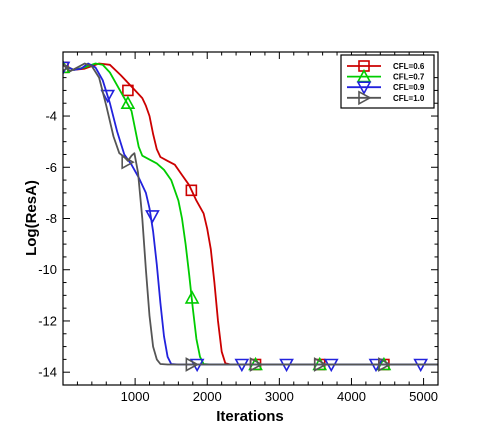 The image size is (498, 443). What do you see at coordinates (409, 98) in the screenshot?
I see `legend-label: CFL=1.0` at bounding box center [409, 98].